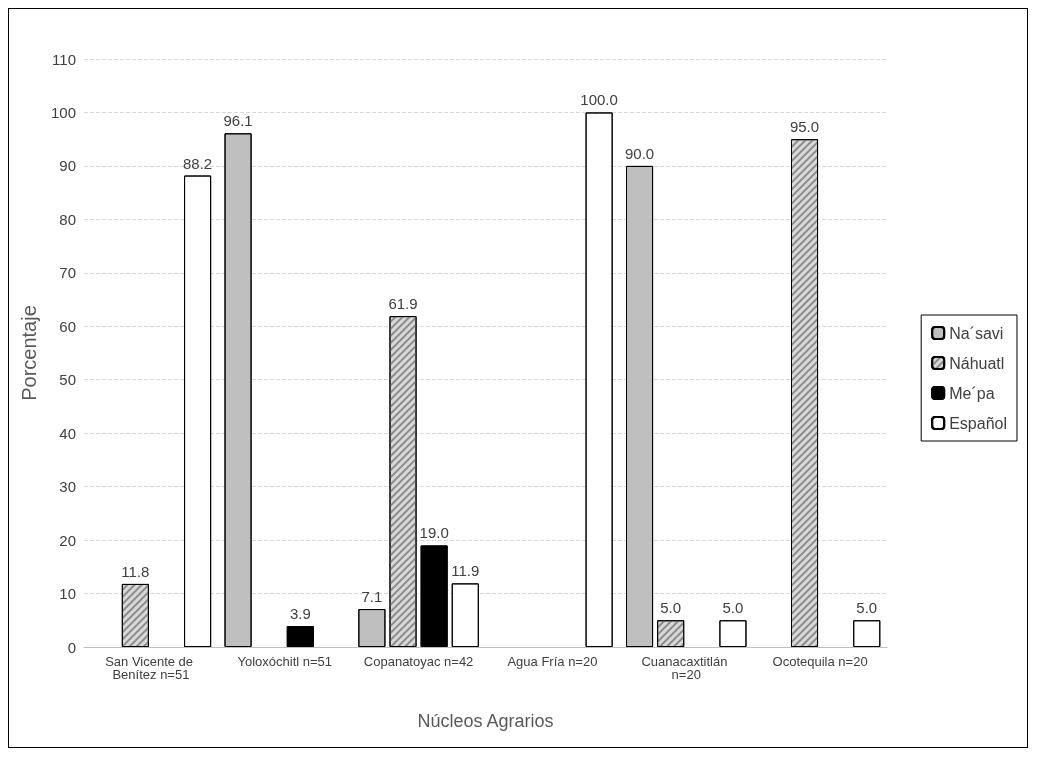  Describe the element at coordinates (67, 326) in the screenshot. I see `y-tick-label: 60` at that location.